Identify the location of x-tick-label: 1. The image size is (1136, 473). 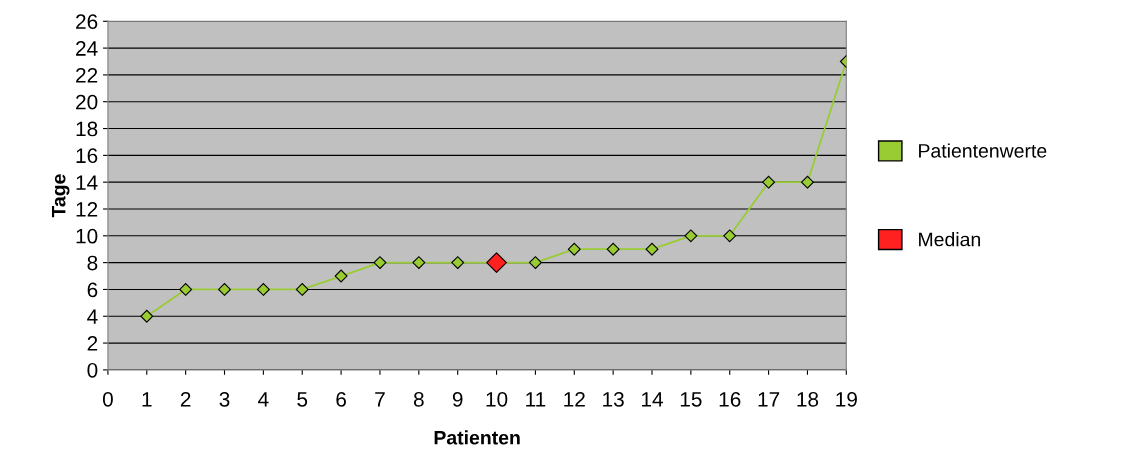
(147, 399).